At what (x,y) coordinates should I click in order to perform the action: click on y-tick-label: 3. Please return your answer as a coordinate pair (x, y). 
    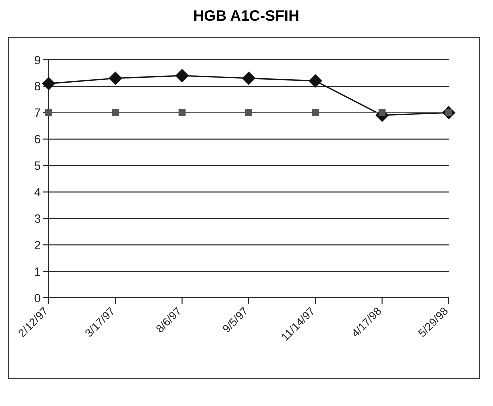
    Looking at the image, I should click on (38, 219).